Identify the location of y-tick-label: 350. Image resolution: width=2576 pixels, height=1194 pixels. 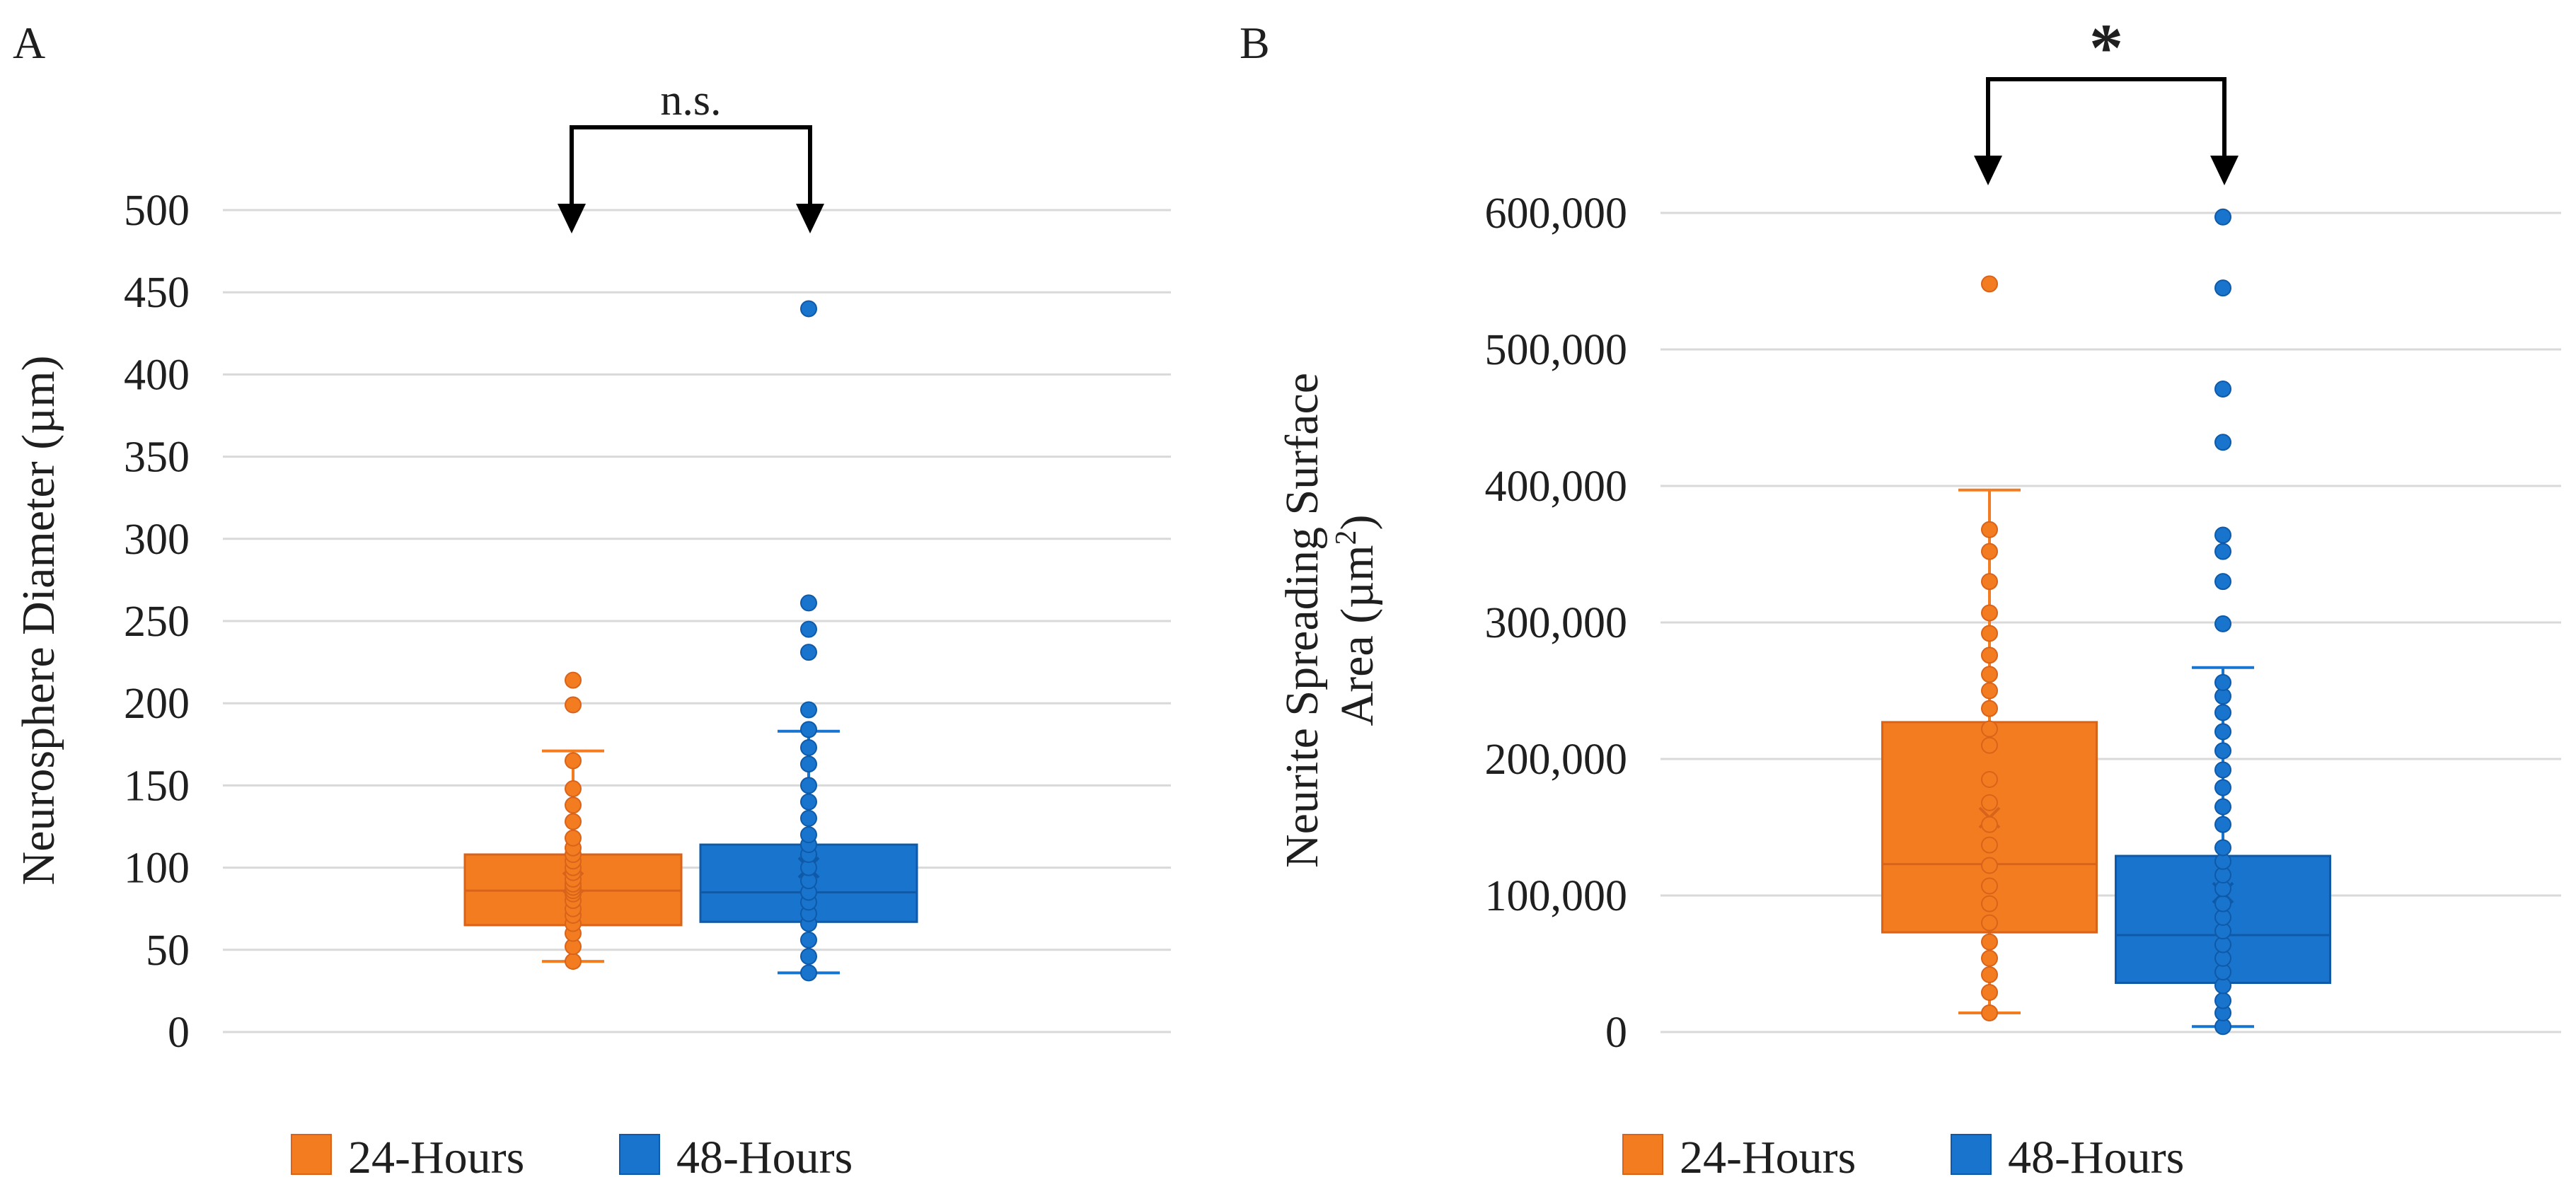
(157, 458).